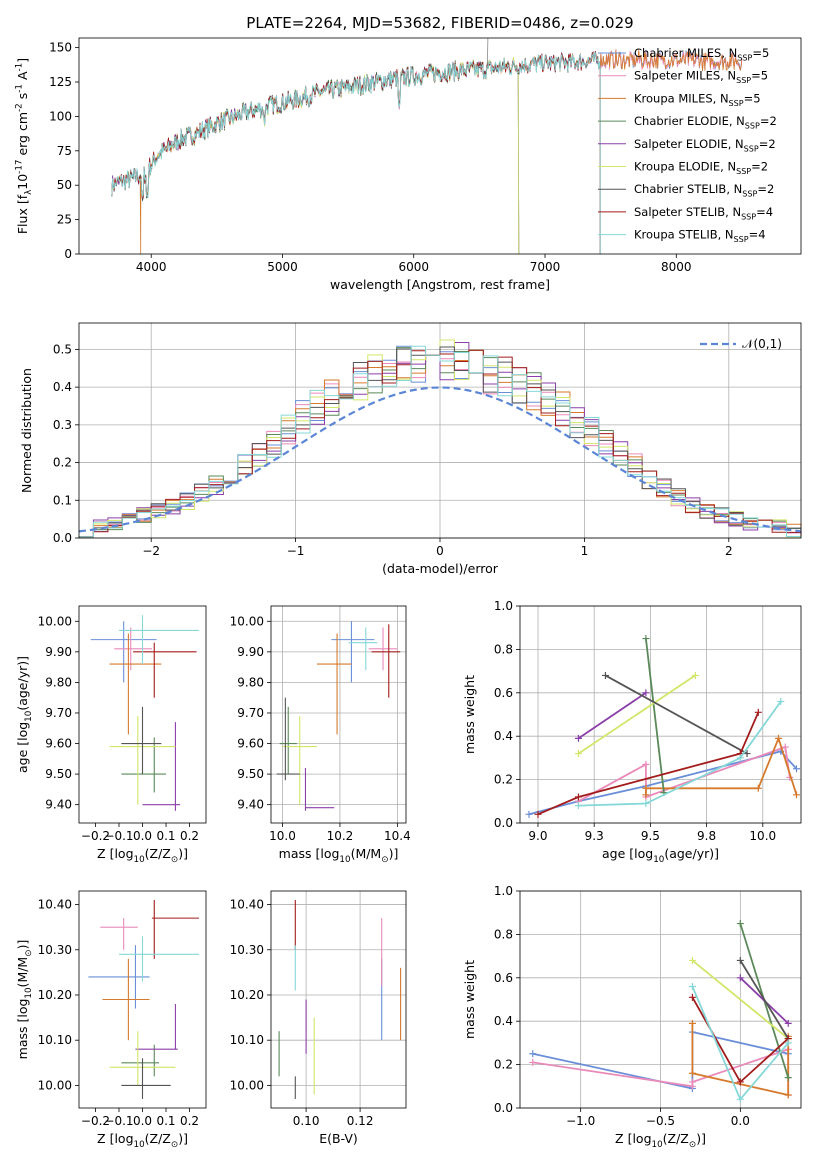  What do you see at coordinates (397, 836) in the screenshot?
I see `x-tick-label: 10.4` at bounding box center [397, 836].